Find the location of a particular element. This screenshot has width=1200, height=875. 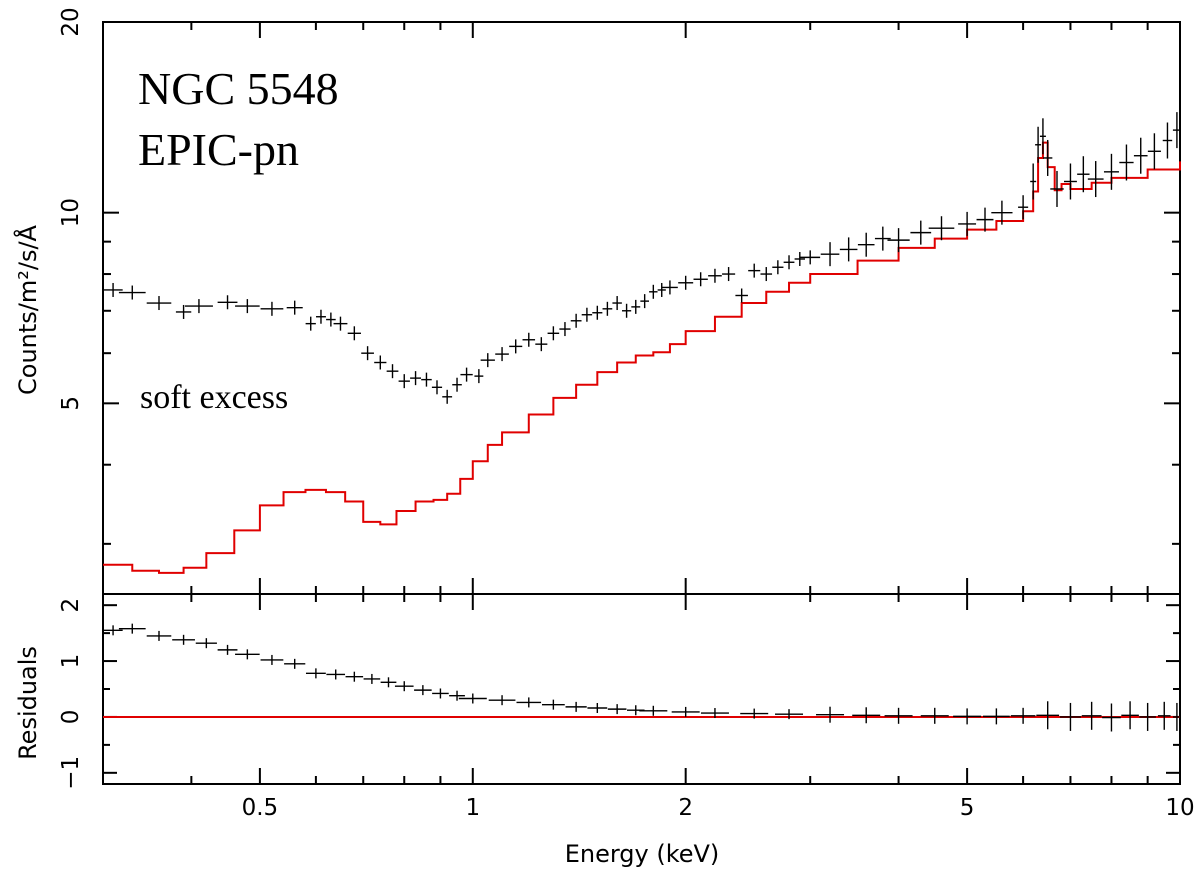

x-tick-label: 5 is located at coordinates (967, 808).